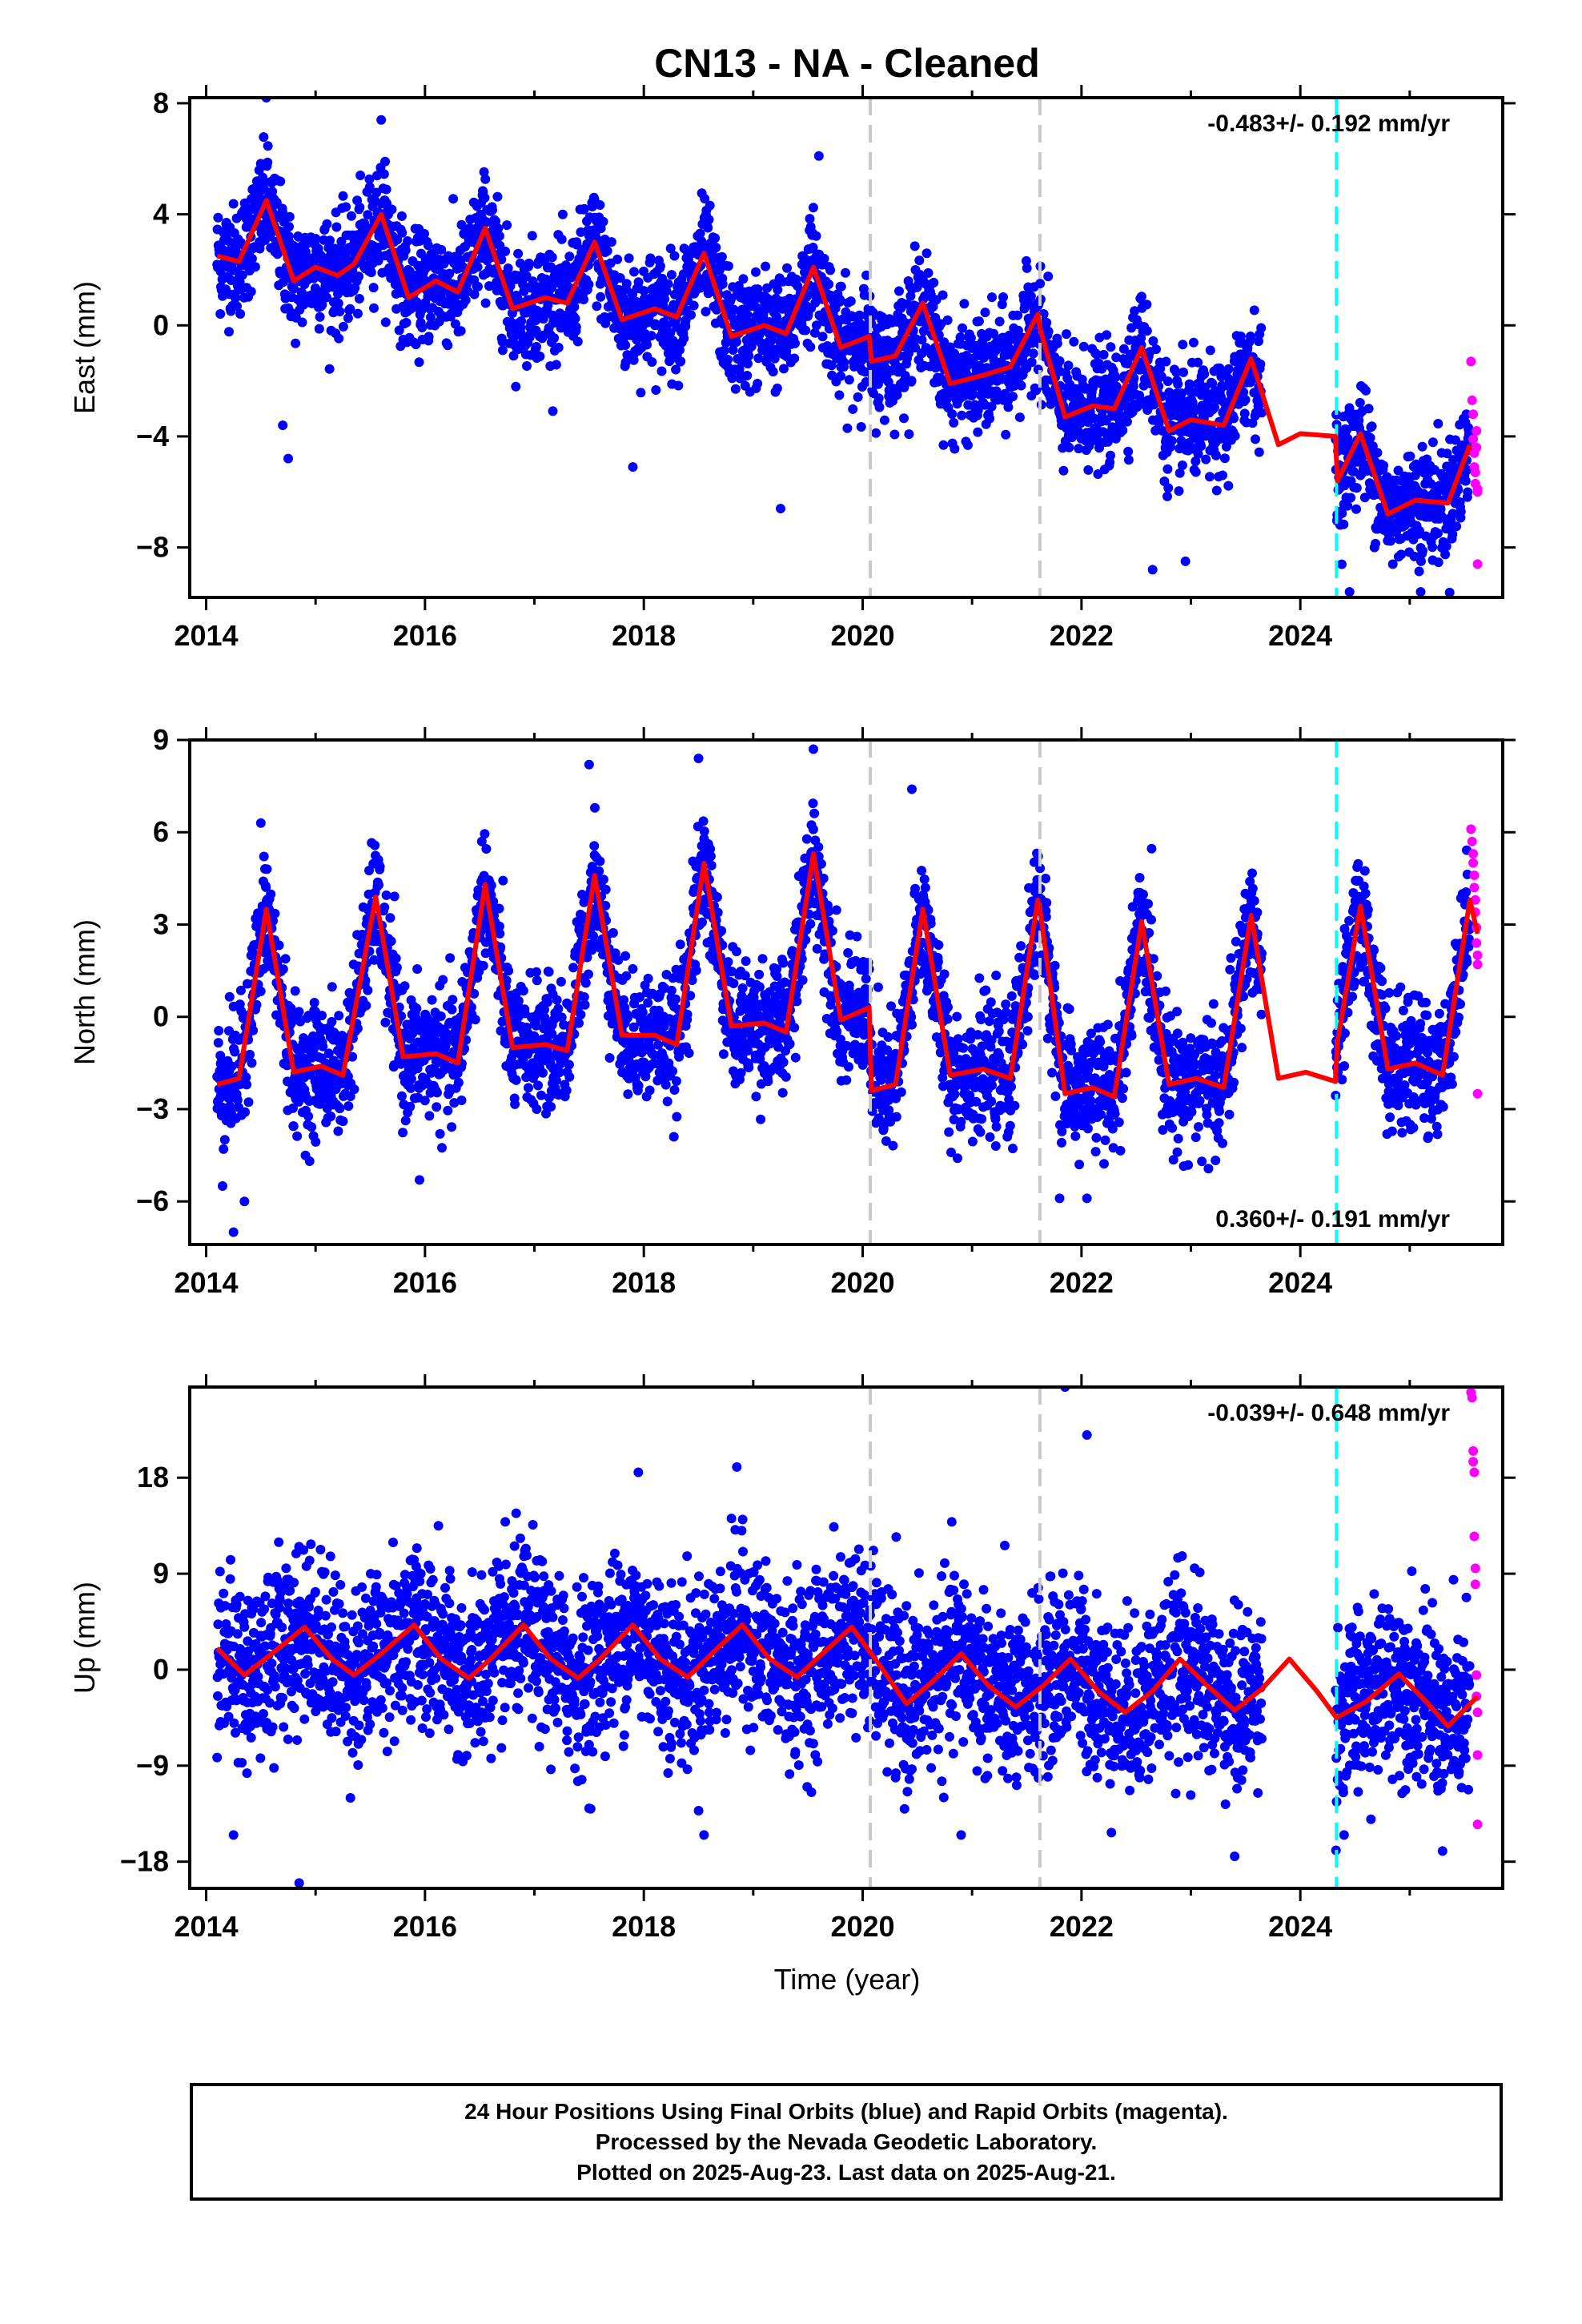  What do you see at coordinates (206, 635) in the screenshot?
I see `x-tick-label: 2014` at bounding box center [206, 635].